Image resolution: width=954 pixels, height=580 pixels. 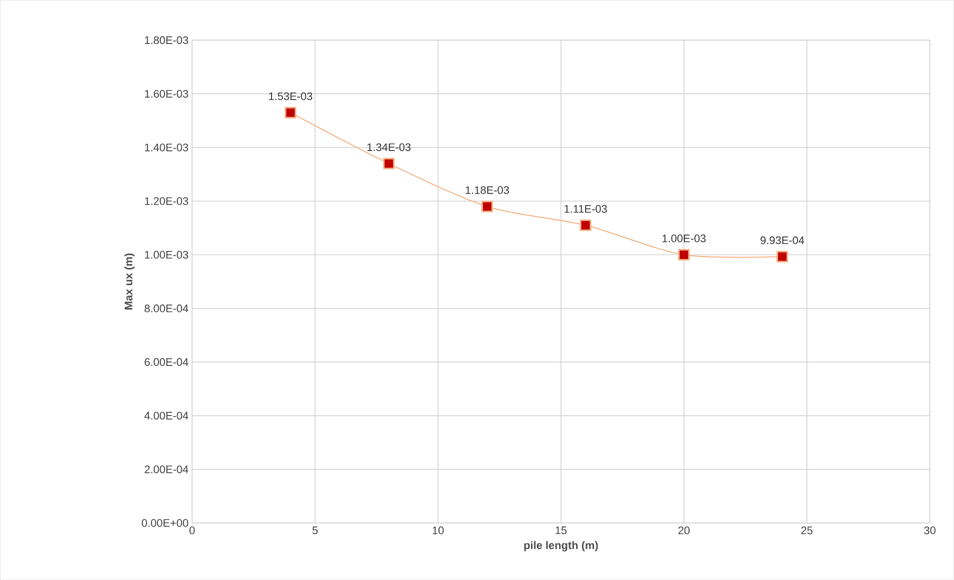 I want to click on x-tick-label: 15, so click(x=561, y=530).